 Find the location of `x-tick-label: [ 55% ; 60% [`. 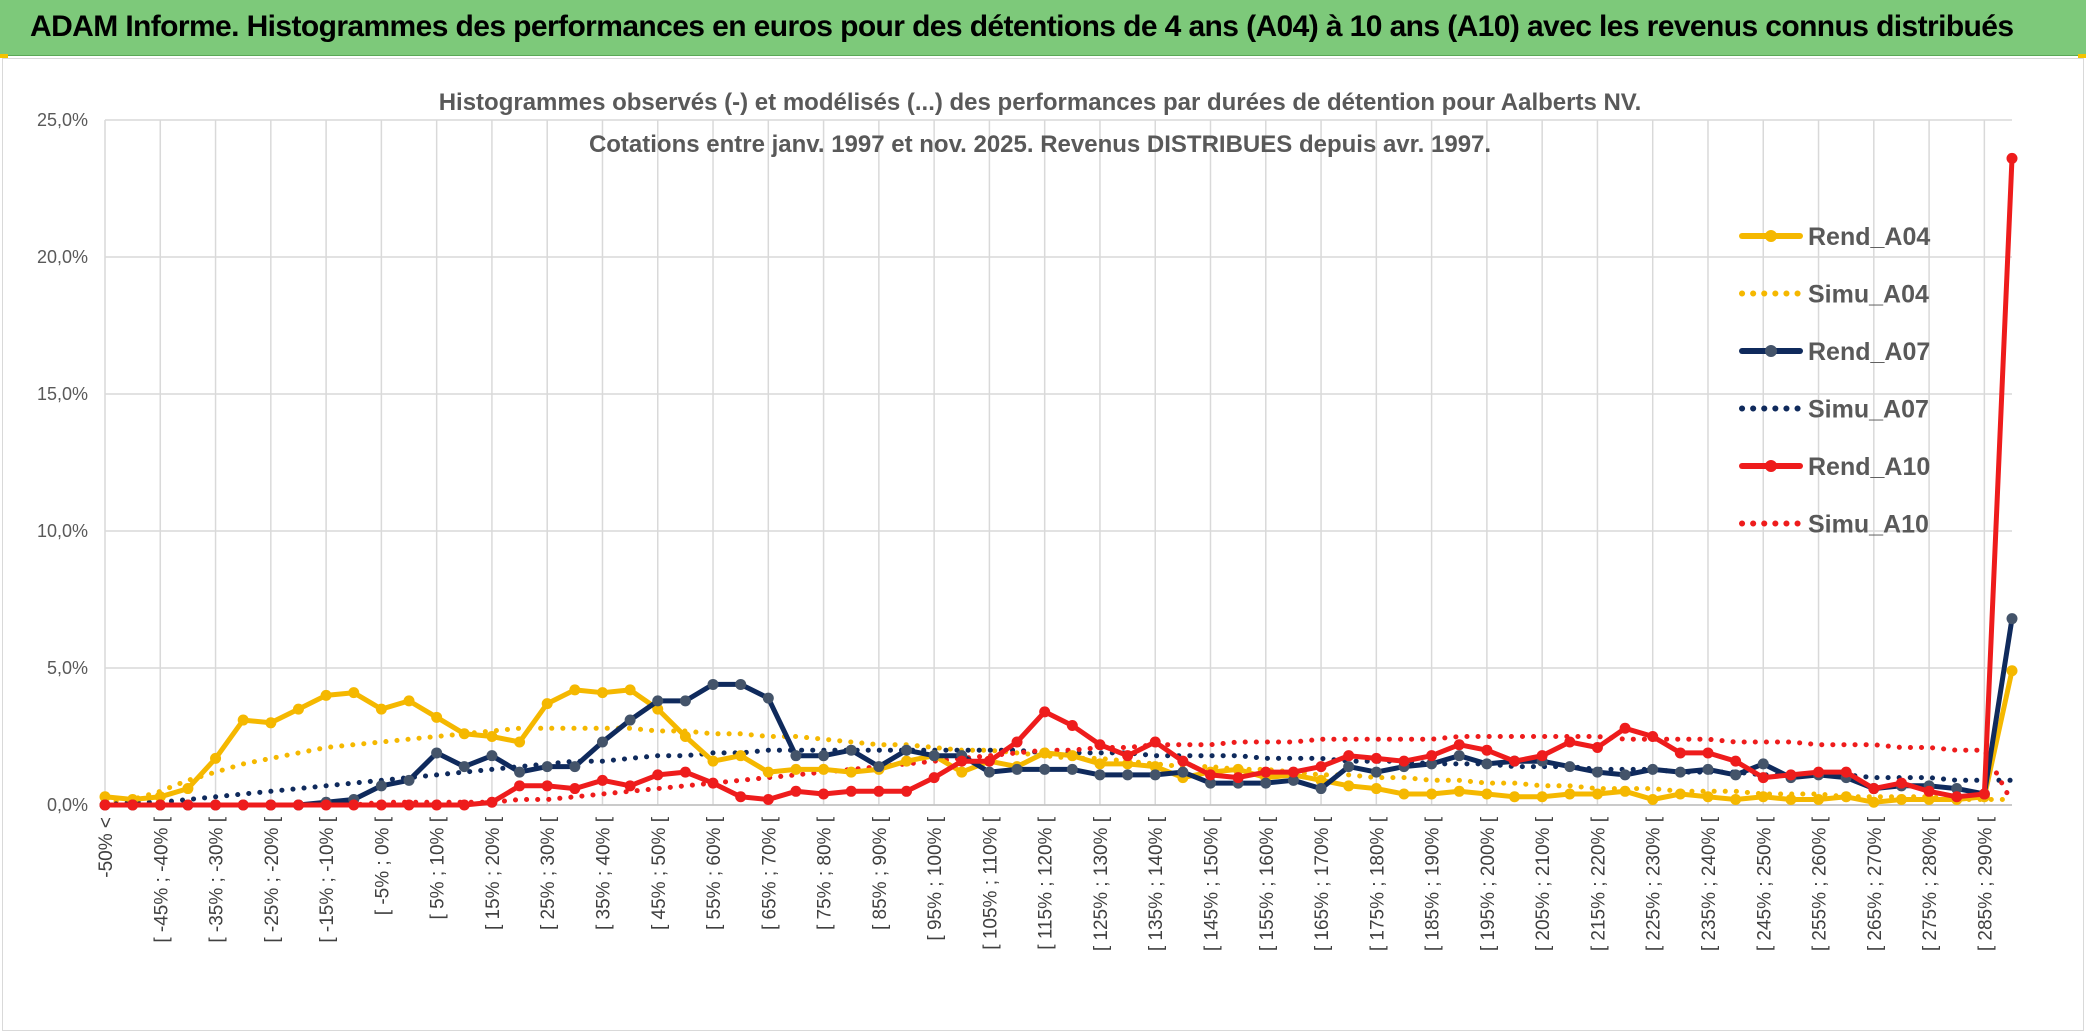

x-tick-label: [ 55% ; 60% [ is located at coordinates (714, 873).